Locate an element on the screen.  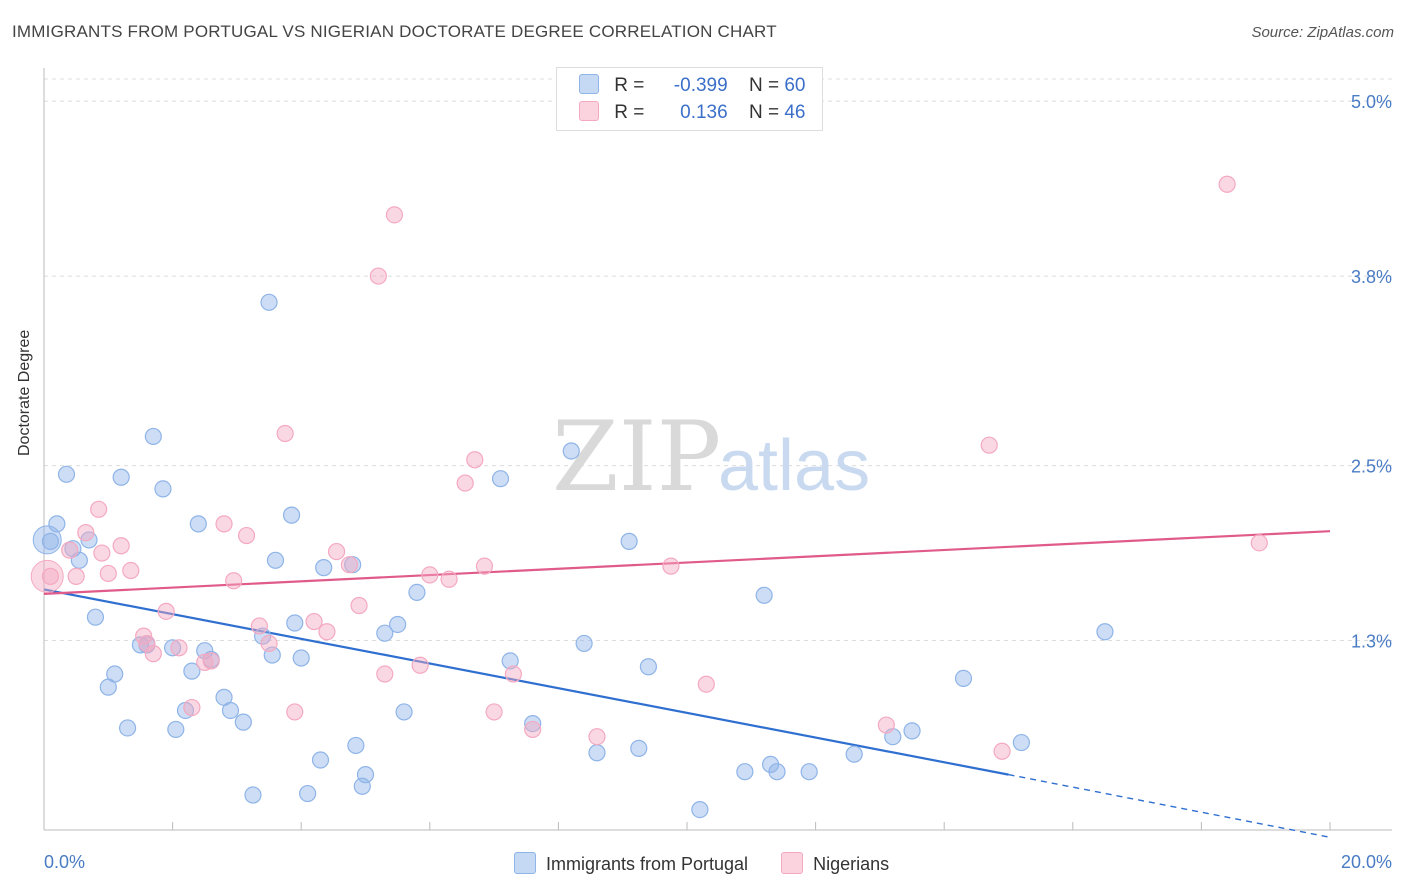
legend-item-nigerians: Nigerians is located at coordinates (835, 863).